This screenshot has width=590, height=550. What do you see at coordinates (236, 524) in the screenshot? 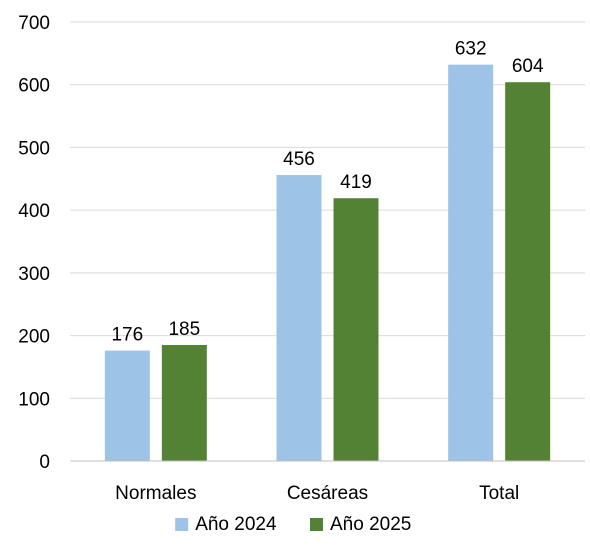
I see `legend-label-series-1: Año 2024` at bounding box center [236, 524].